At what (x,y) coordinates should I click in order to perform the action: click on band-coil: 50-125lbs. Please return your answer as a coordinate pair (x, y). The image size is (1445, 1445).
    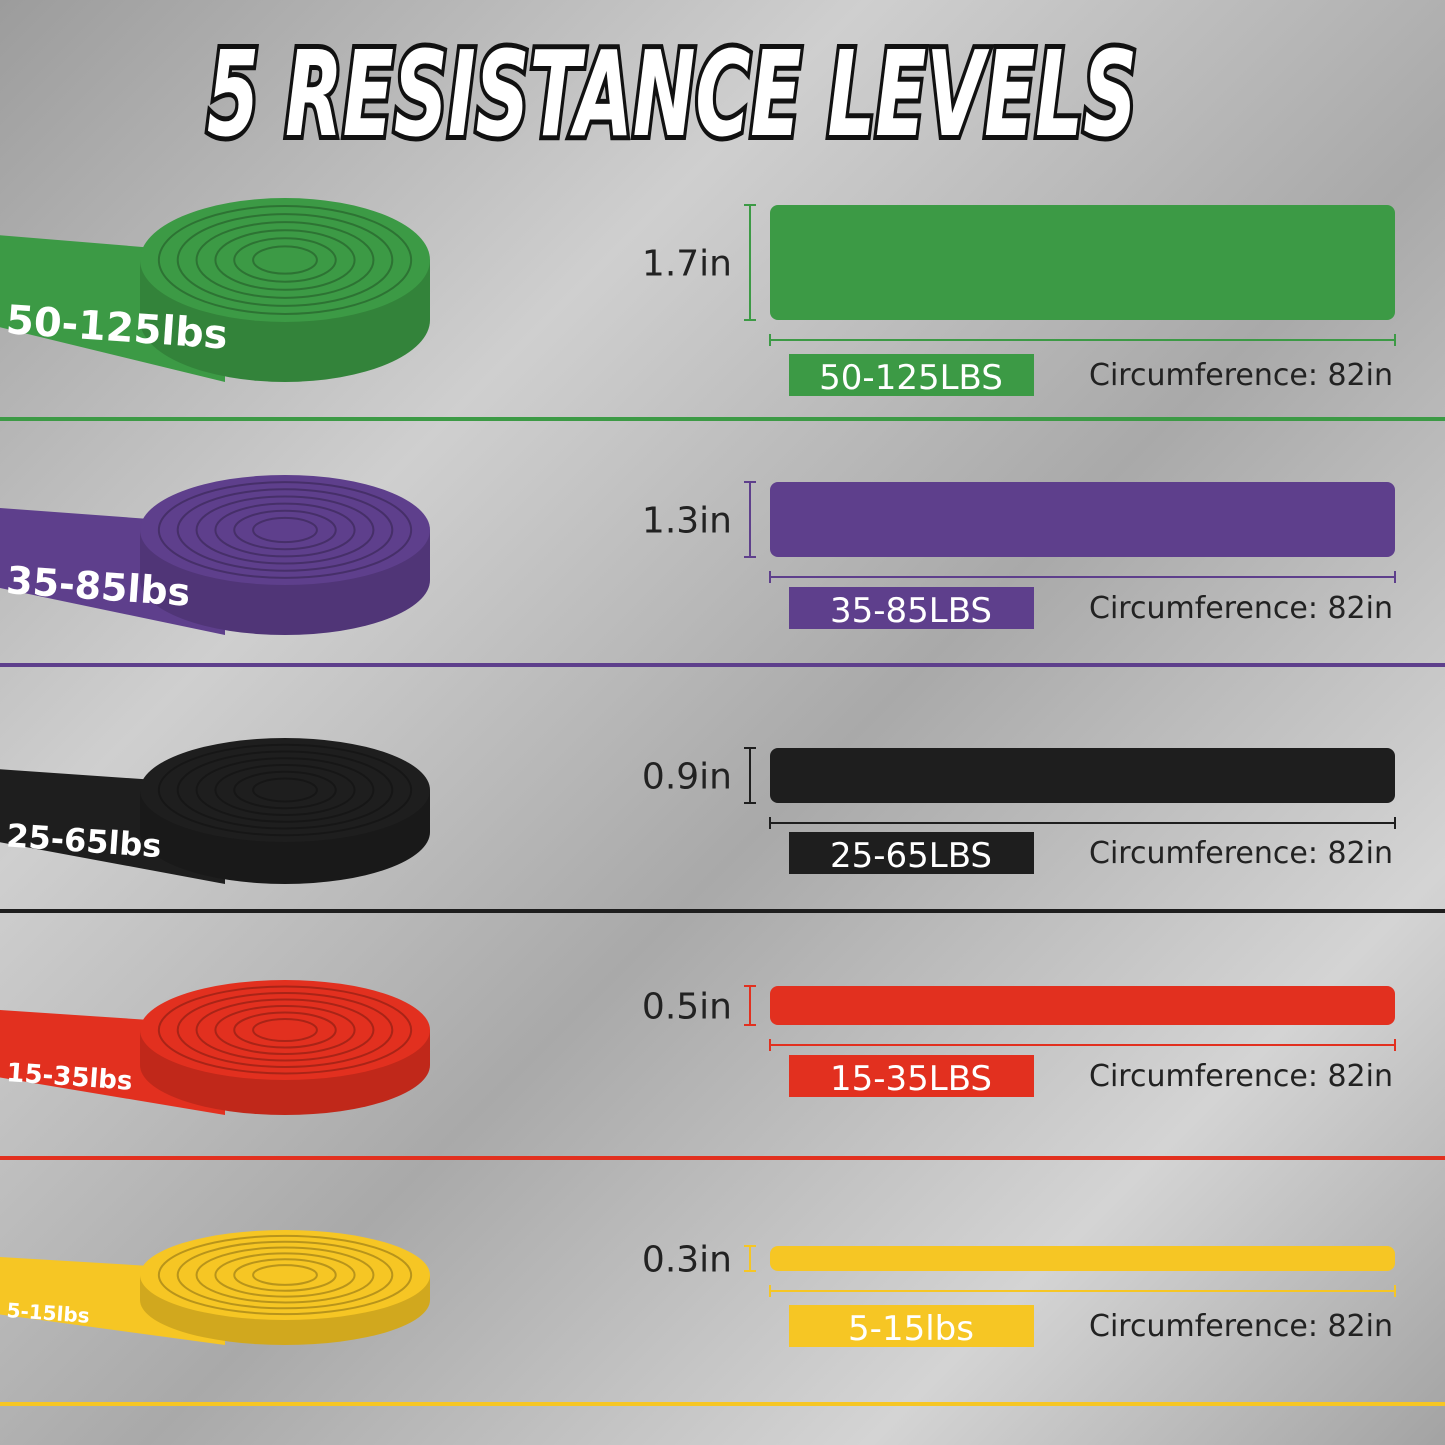
    Looking at the image, I should click on (215, 290).